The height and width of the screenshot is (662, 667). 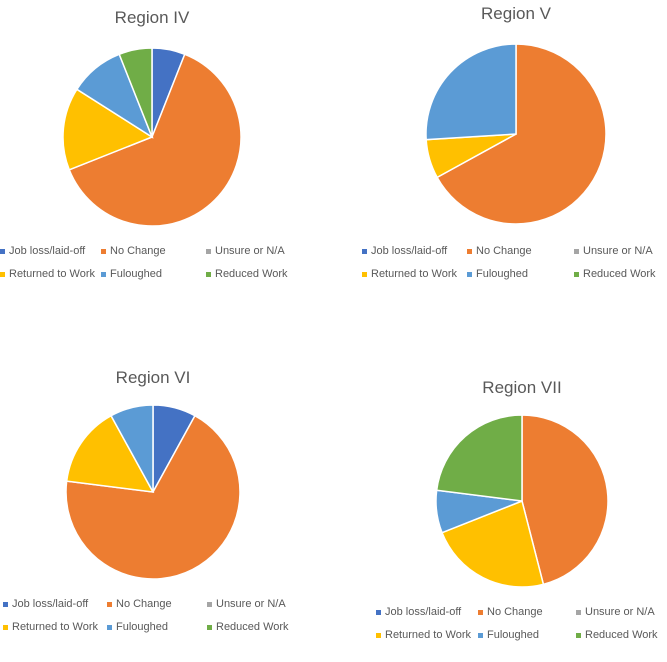 What do you see at coordinates (152, 17) in the screenshot?
I see `chart-title: Region IV` at bounding box center [152, 17].